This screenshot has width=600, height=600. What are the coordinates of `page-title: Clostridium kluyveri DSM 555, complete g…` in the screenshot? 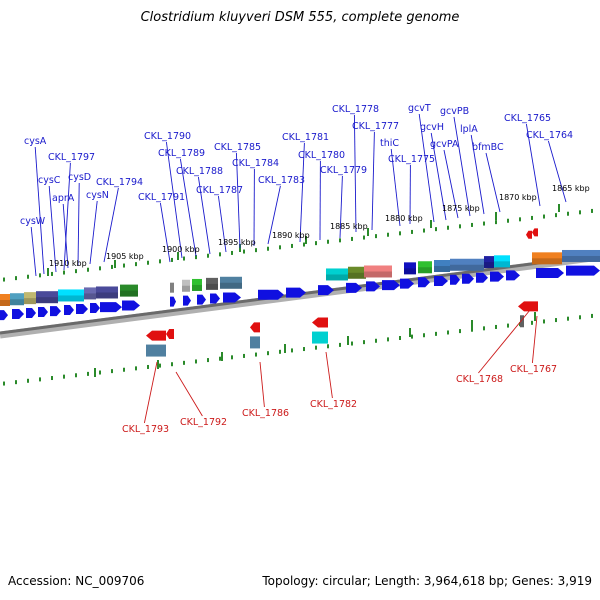 It's located at (300, 17).